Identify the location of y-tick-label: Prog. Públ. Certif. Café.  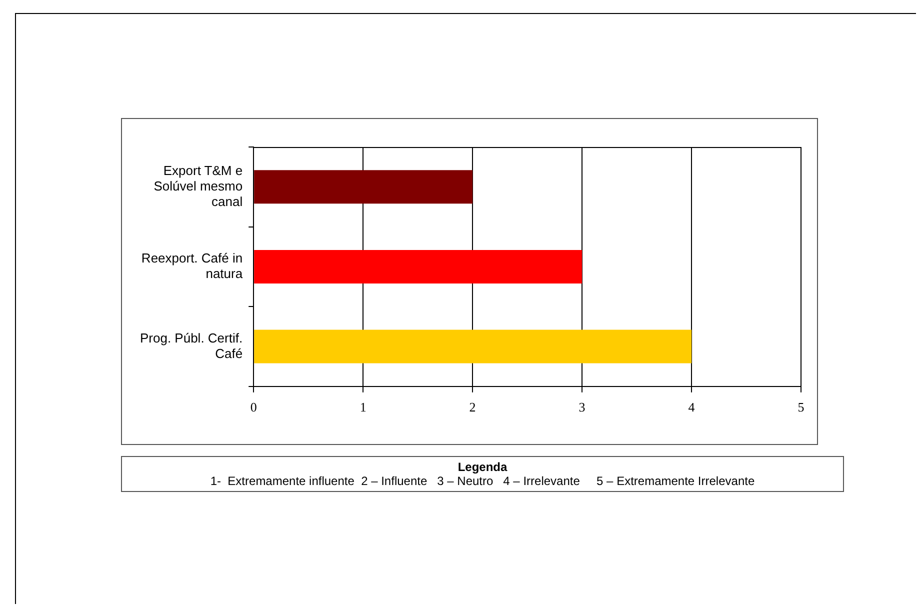
(191, 345).